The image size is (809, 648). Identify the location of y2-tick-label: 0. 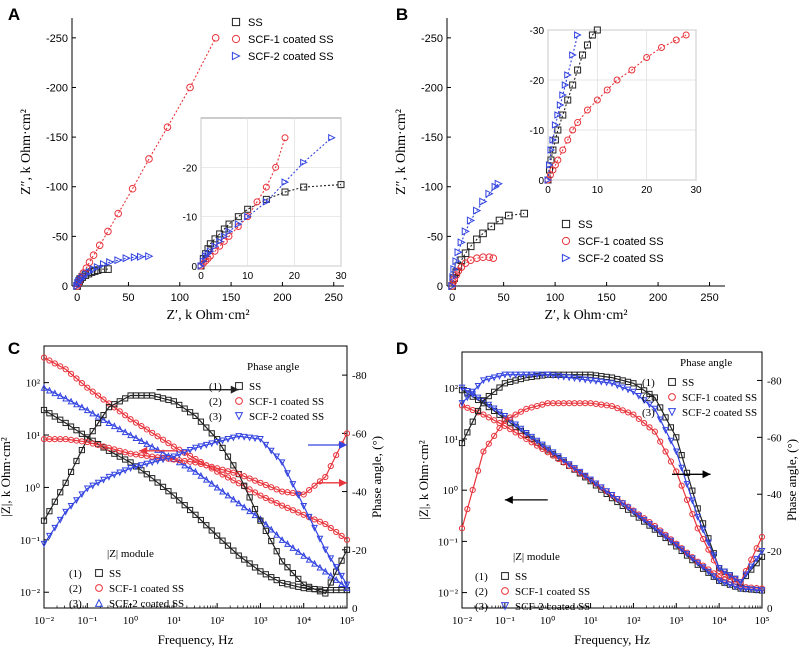
(355, 609).